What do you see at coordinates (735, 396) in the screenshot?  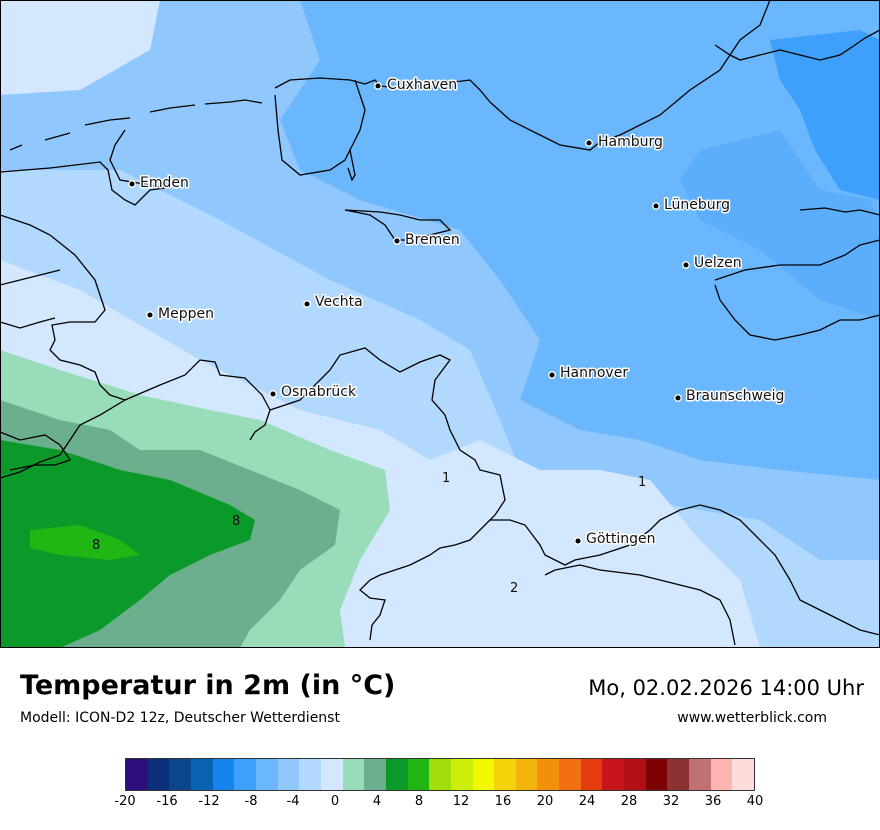 I see `city-label-braunschweig: Braunschweig` at bounding box center [735, 396].